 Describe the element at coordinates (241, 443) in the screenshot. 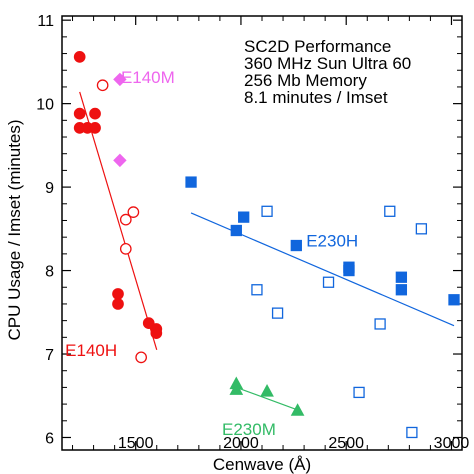

I see `x-tick-label: 2000` at that location.